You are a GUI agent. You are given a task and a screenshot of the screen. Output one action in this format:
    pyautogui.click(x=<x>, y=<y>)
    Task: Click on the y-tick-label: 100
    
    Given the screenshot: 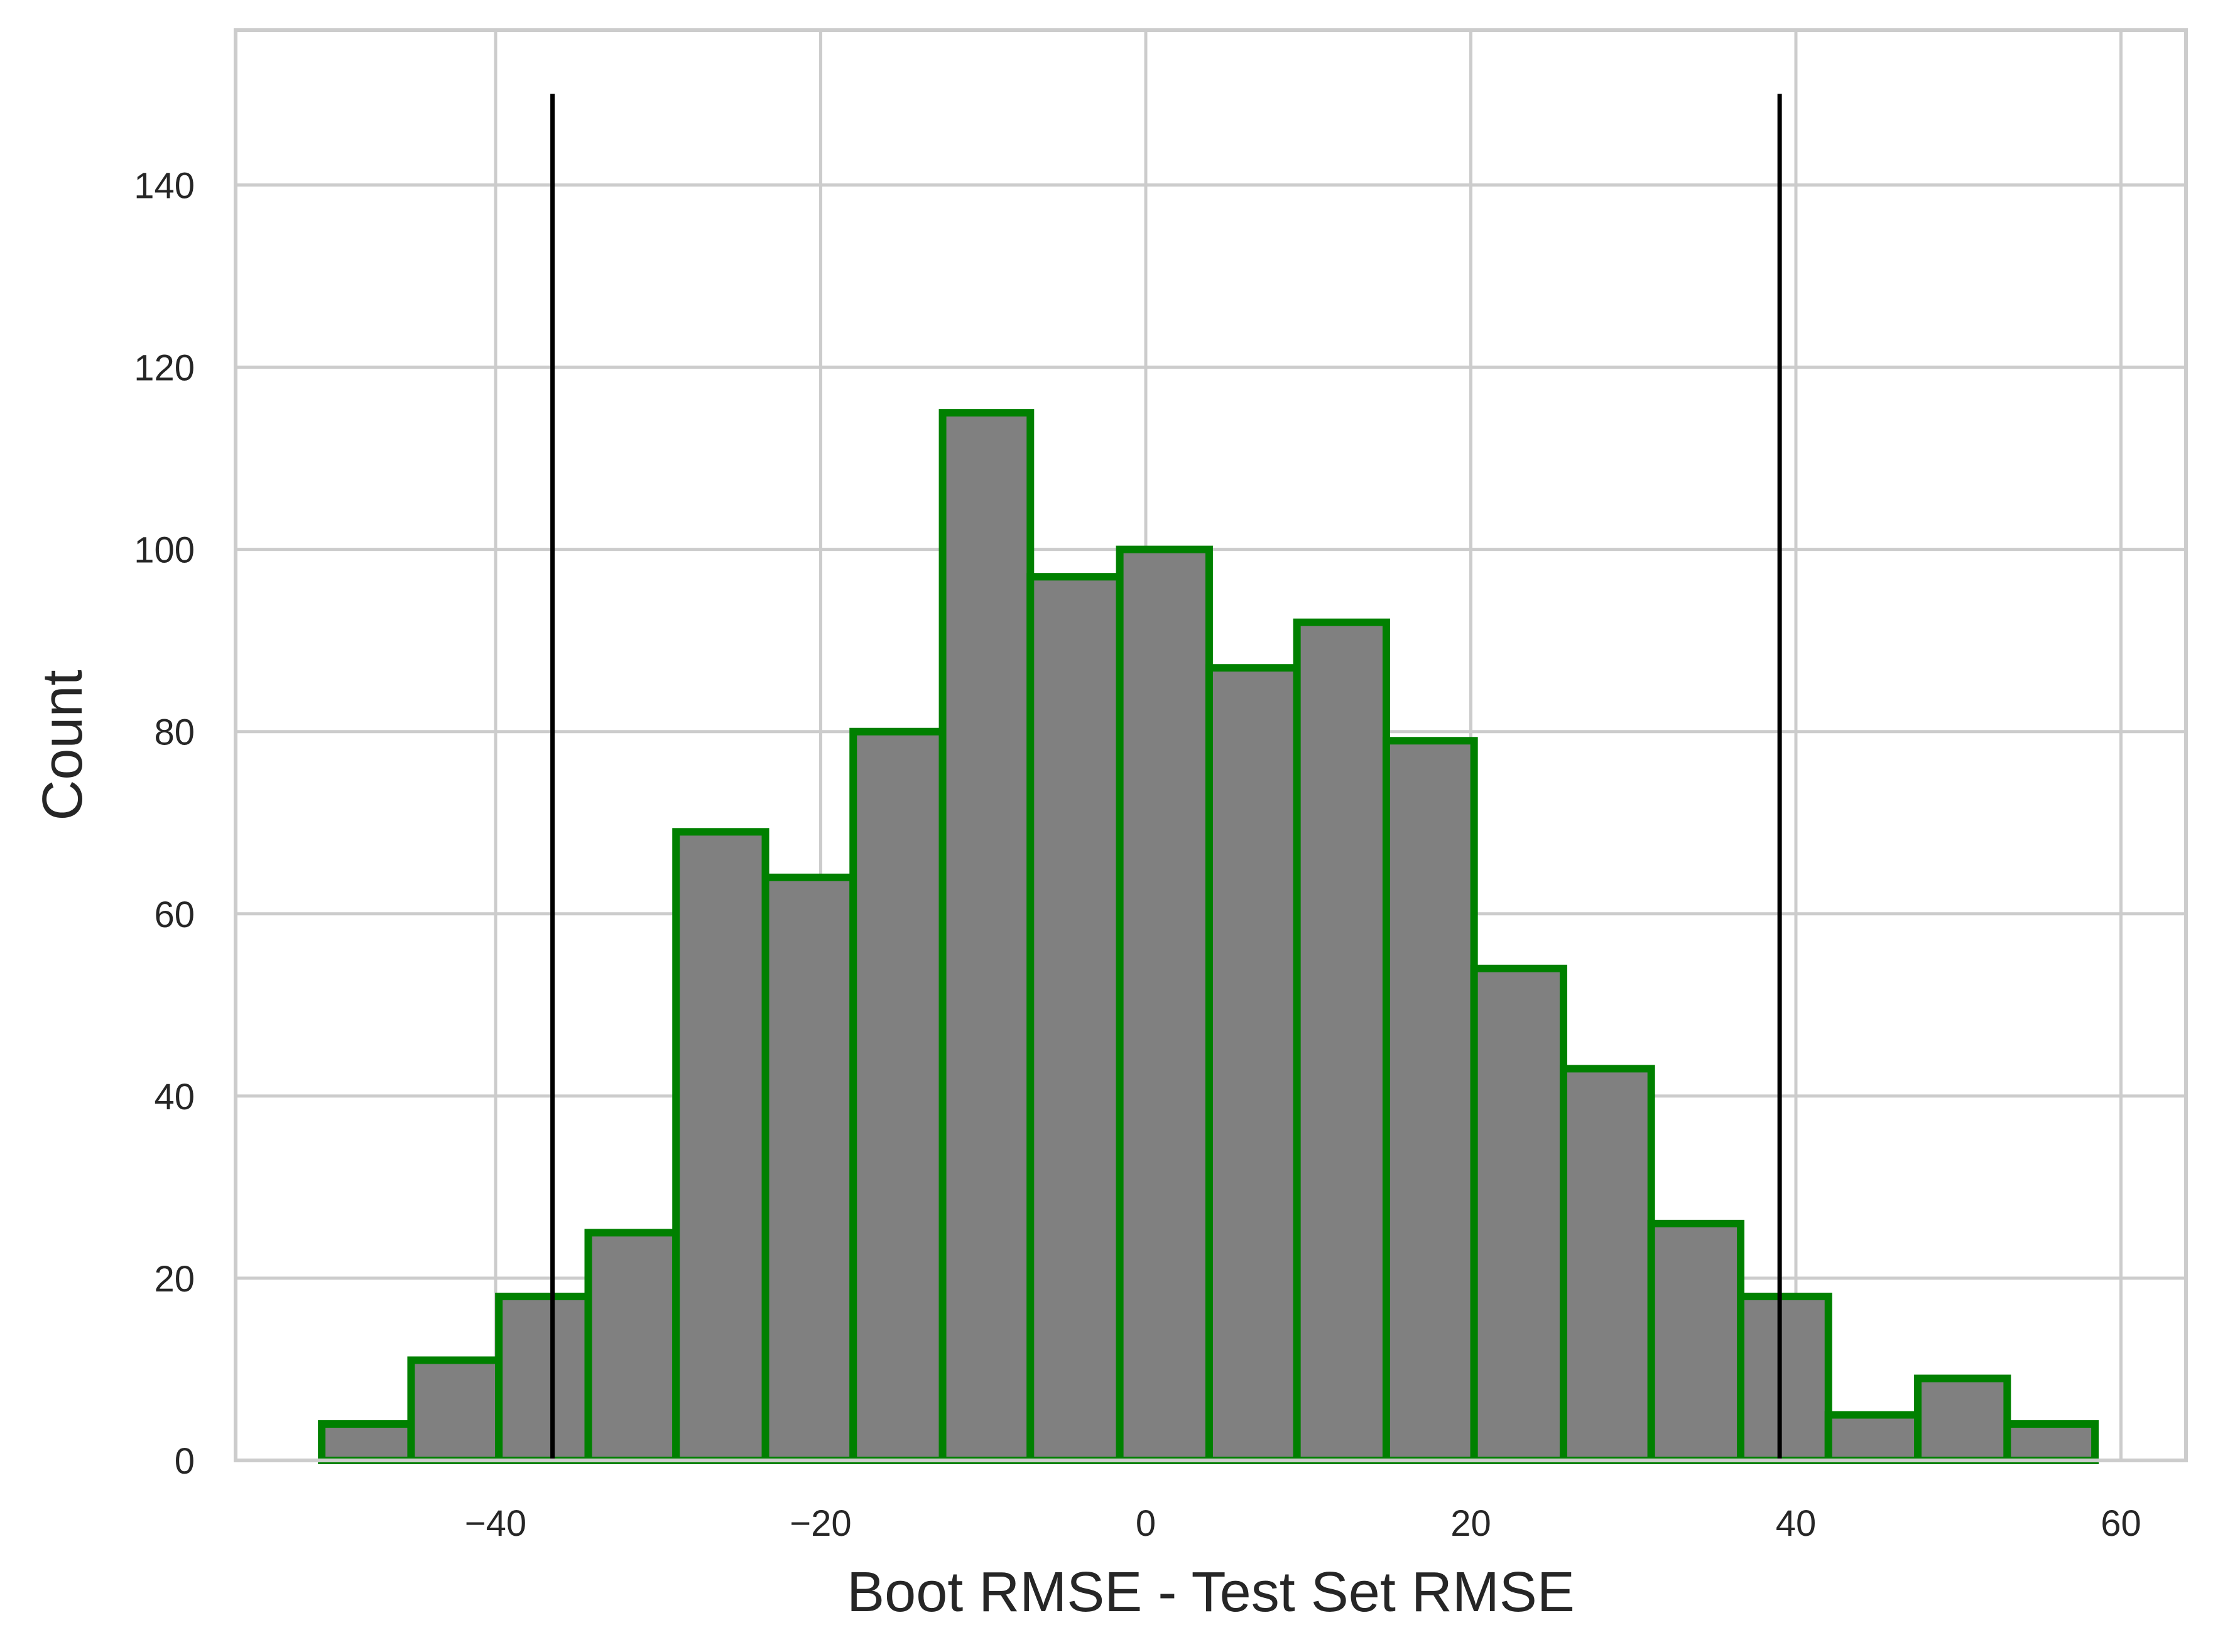 What is the action you would take?
    pyautogui.click(x=164, y=550)
    